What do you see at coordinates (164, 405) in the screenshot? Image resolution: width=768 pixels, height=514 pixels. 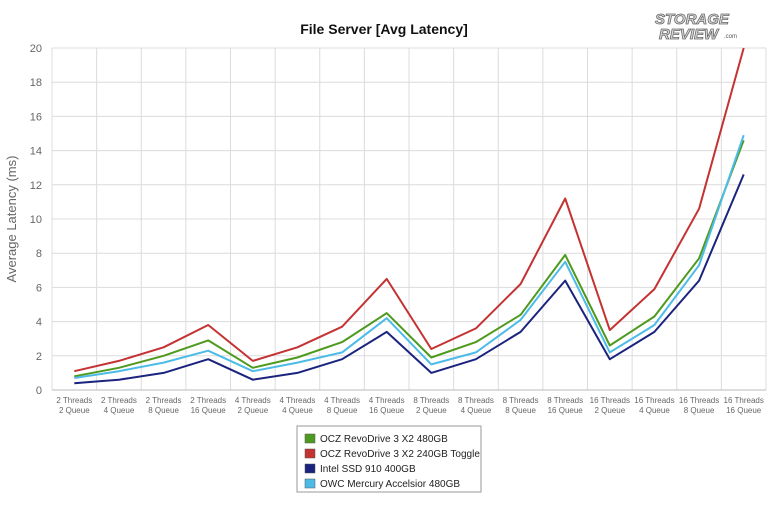 I see `x-tick-label: 2 Threads 8 Queue` at bounding box center [164, 405].